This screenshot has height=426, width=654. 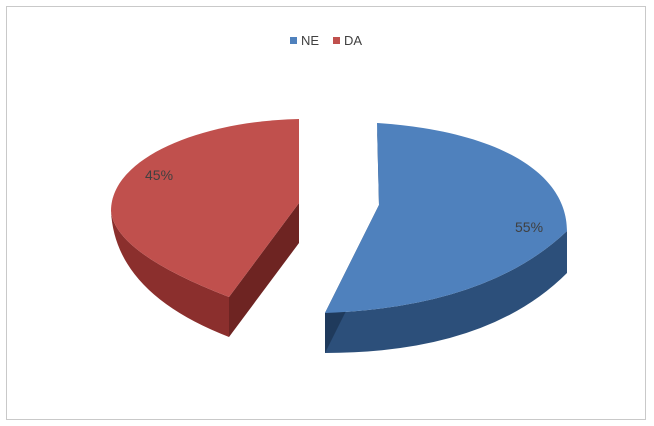 What do you see at coordinates (205, 208) in the screenshot?
I see `pie-slice-da-top` at bounding box center [205, 208].